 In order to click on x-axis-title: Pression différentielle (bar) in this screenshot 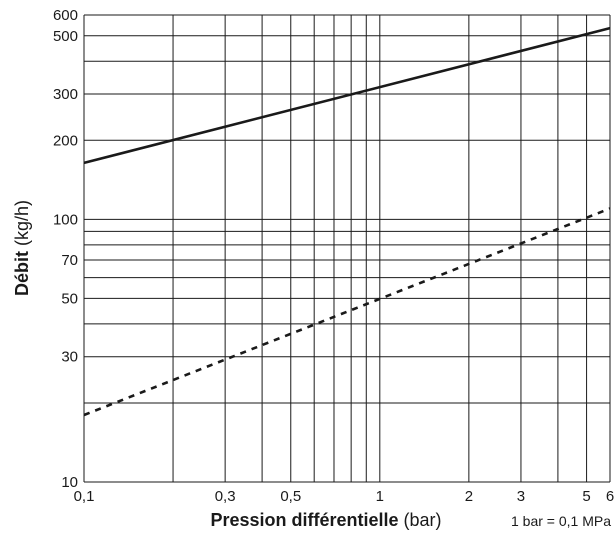, I will do `click(325, 520)`.